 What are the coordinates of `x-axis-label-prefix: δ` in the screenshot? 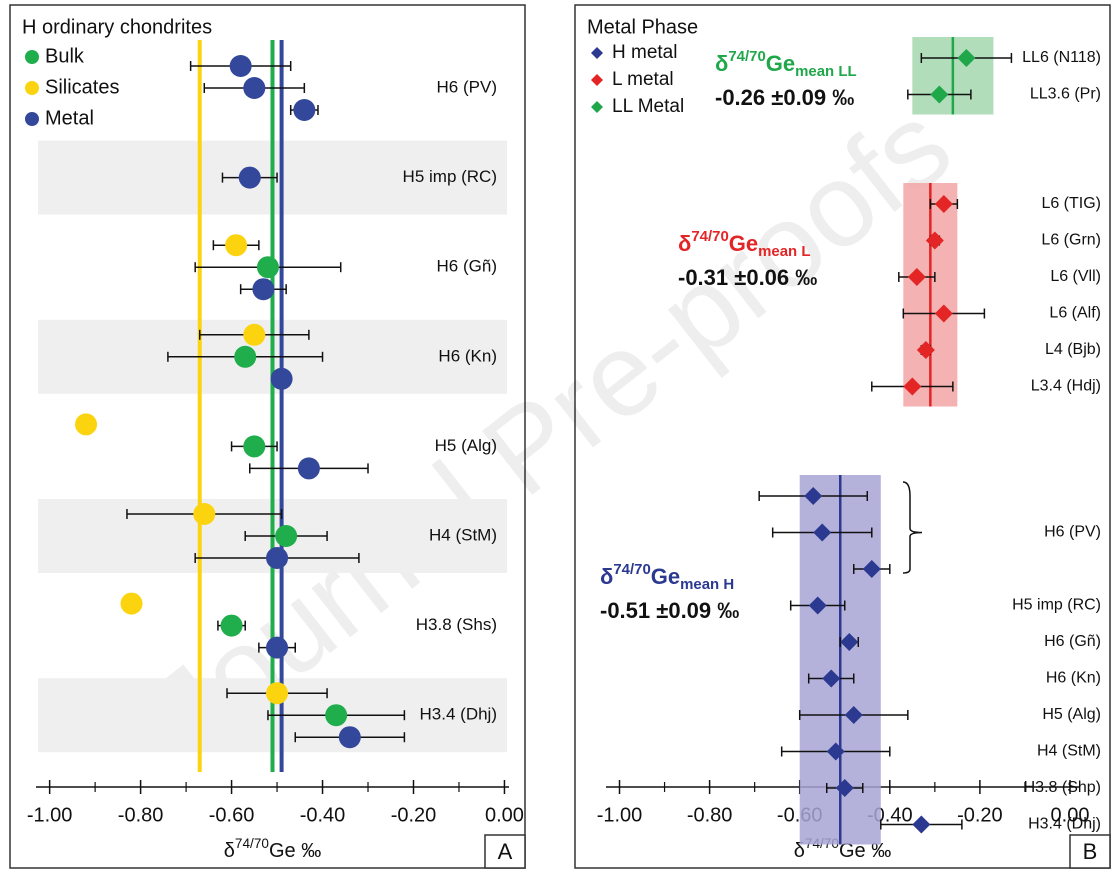 It's located at (799, 851).